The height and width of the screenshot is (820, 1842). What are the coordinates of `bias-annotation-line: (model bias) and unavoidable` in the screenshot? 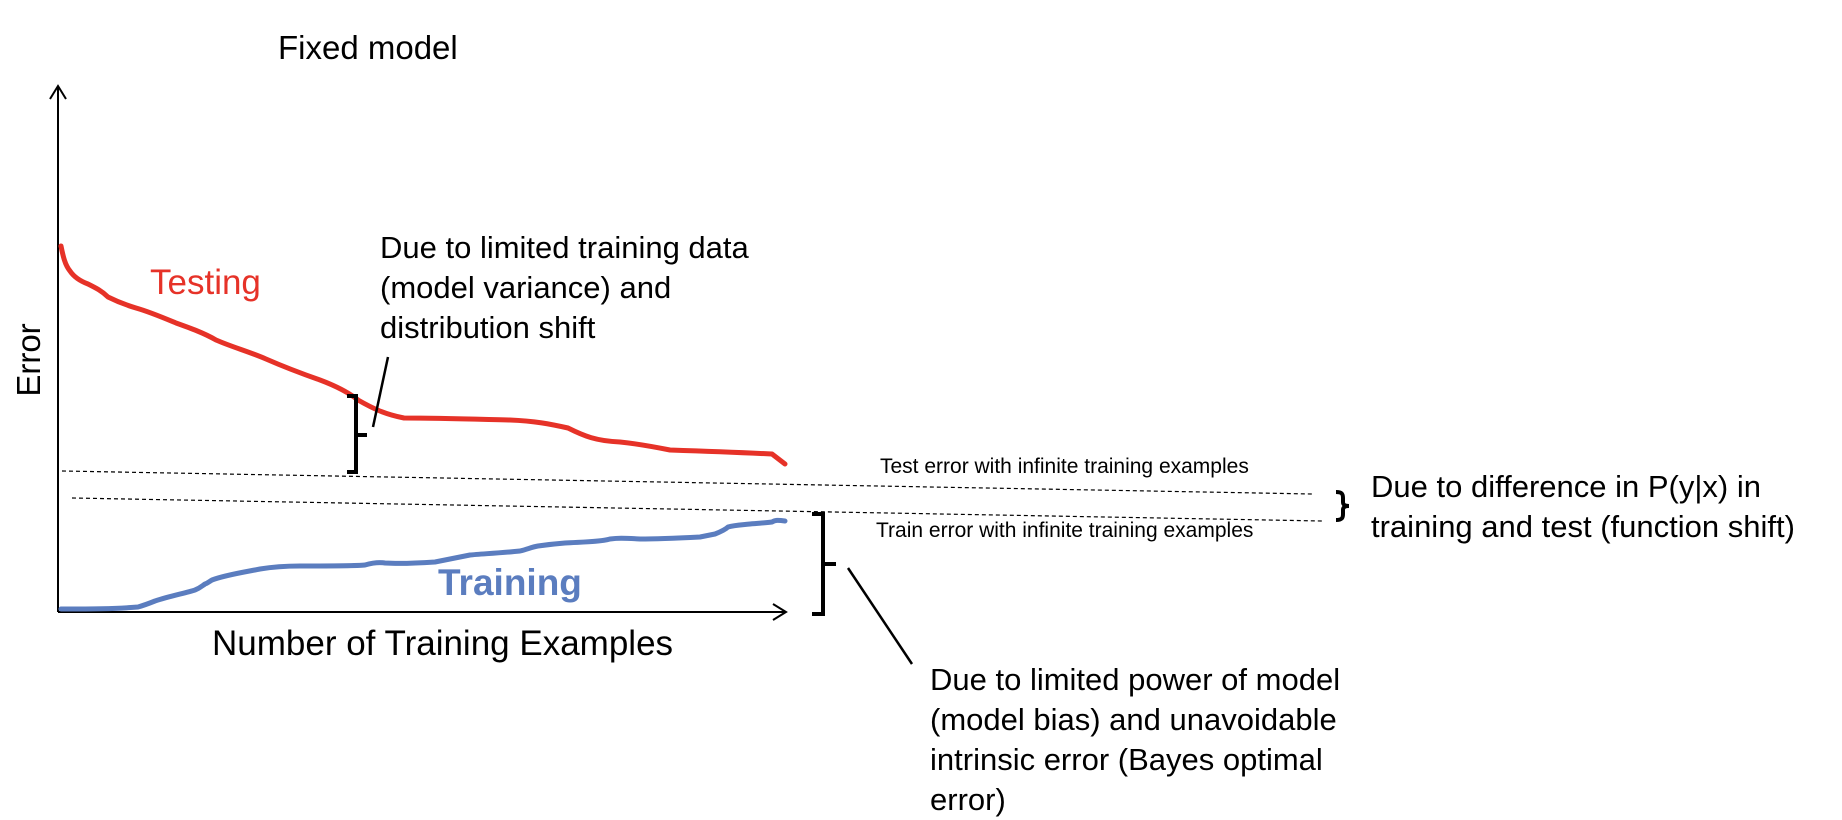 It's located at (1133, 719).